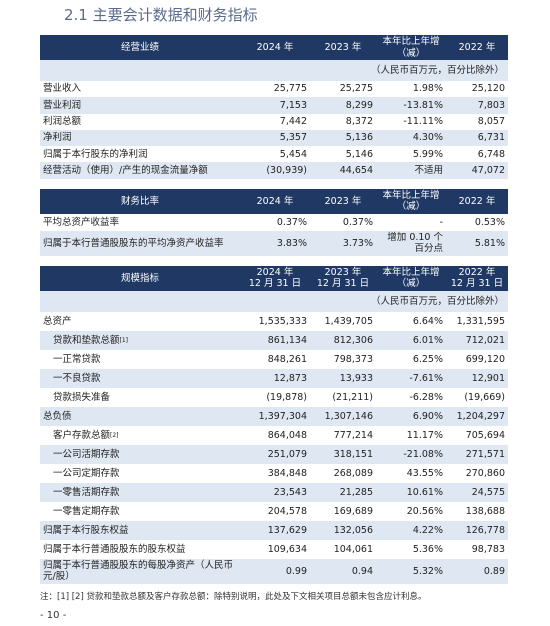 This screenshot has height=626, width=550. Describe the element at coordinates (274, 549) in the screenshot. I see `table-row: 归属于本行普通股股东的股东权益 109,634 104,061 5.36% 98,783` at that location.